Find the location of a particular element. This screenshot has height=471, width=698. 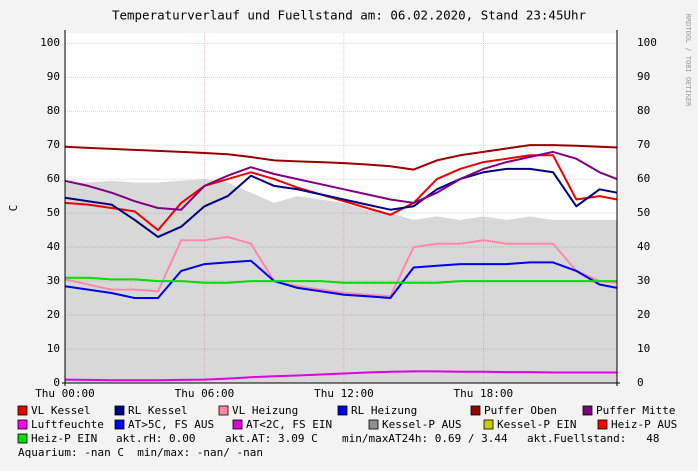

legend-label: Puffer Mitte is located at coordinates (635, 410).